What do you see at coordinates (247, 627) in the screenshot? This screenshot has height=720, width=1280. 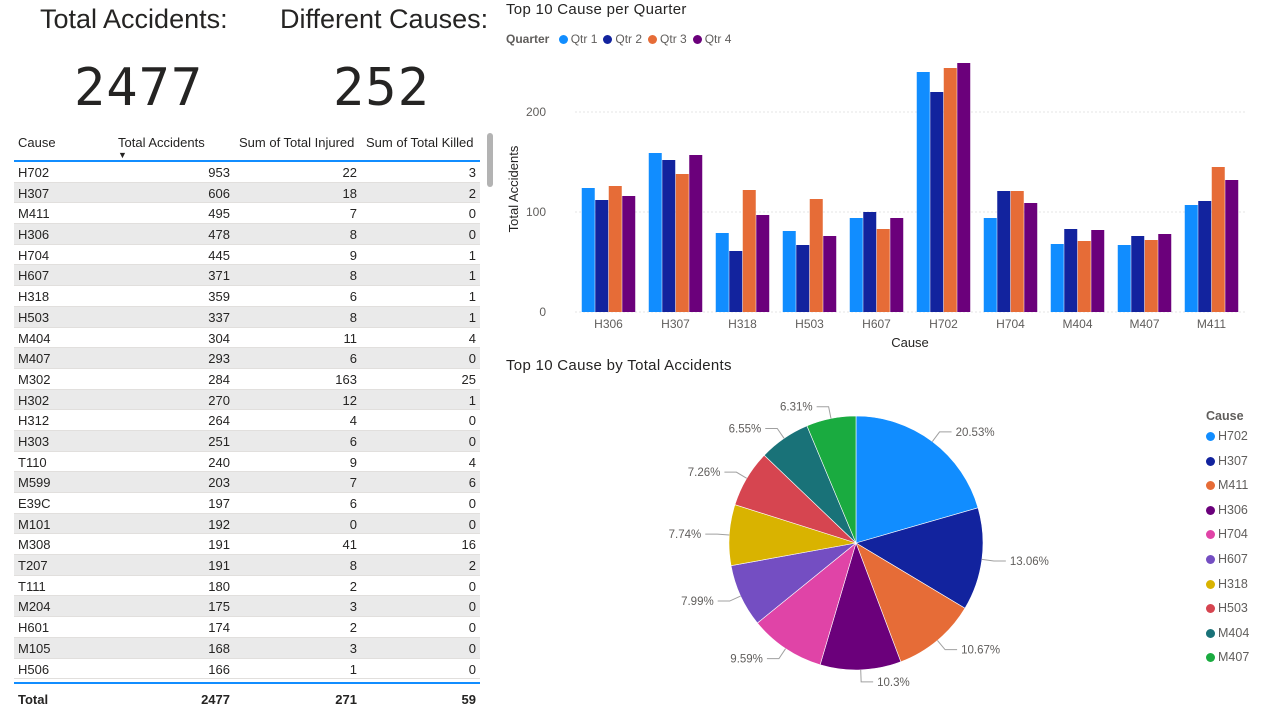 I see `table-row: H601 174 2 0` at bounding box center [247, 627].